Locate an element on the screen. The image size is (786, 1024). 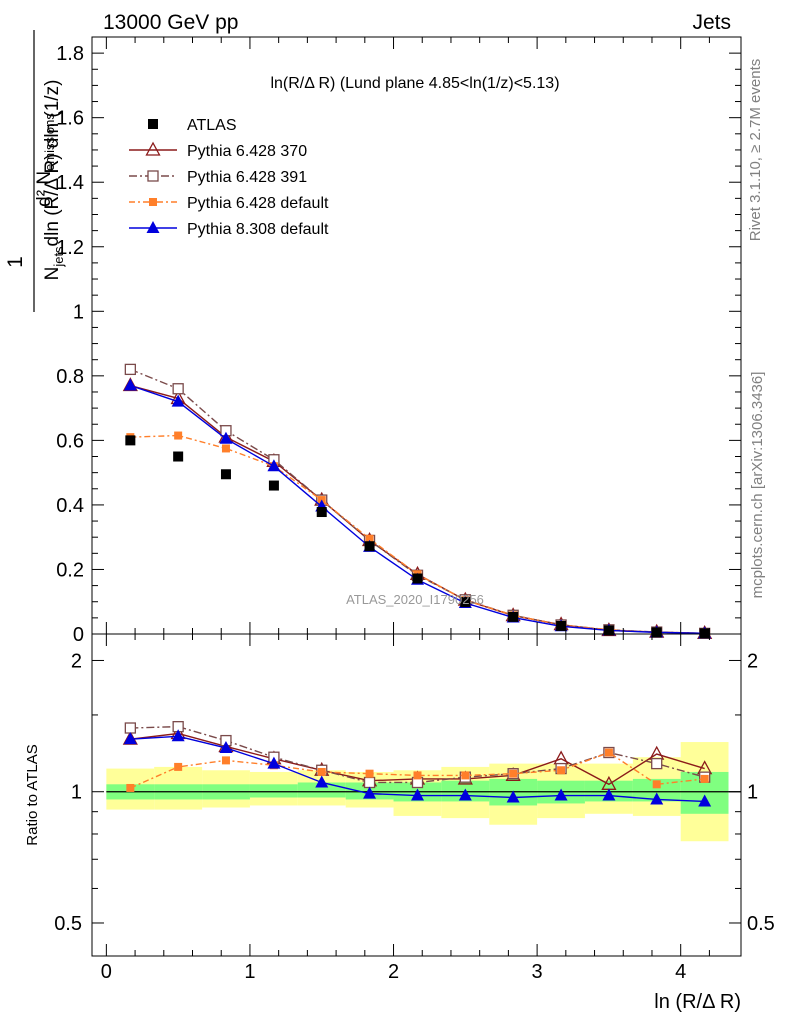
y-tick-label: 1.4 is located at coordinates (70, 183).